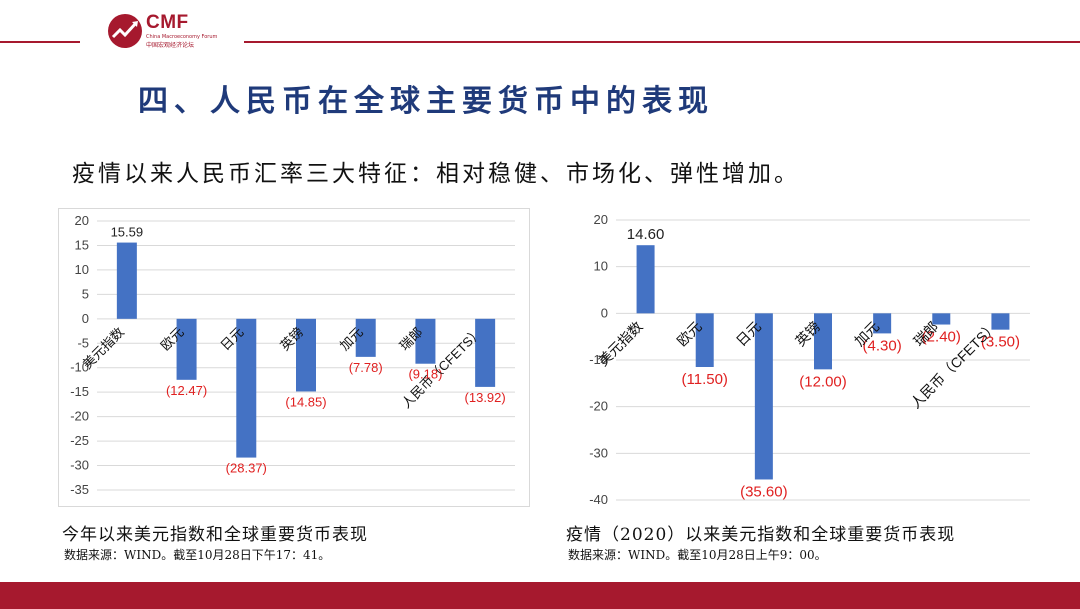  I want to click on data-label: (12.47), so click(186, 390).